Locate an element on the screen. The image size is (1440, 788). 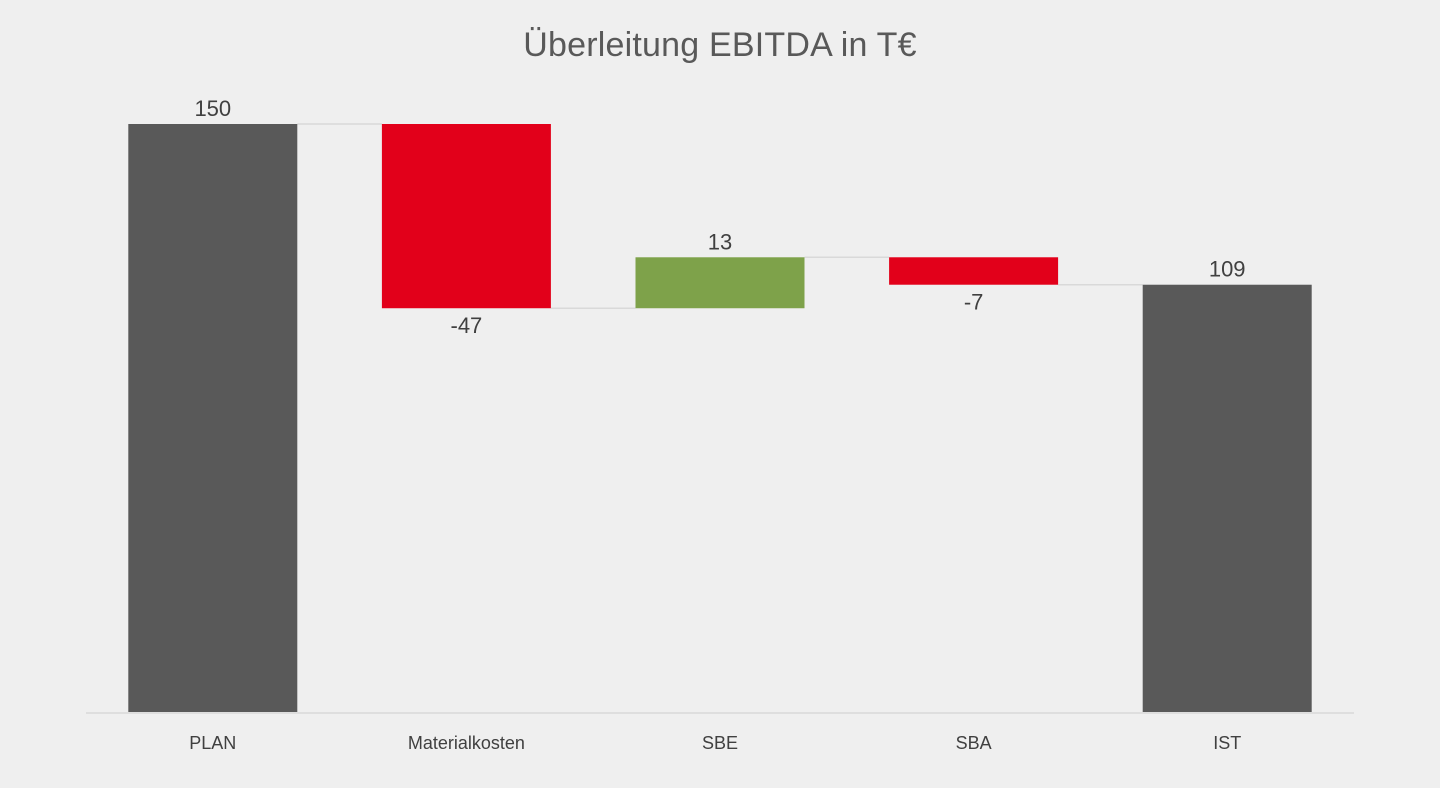
x-tick-label: Materialkosten is located at coordinates (466, 743).